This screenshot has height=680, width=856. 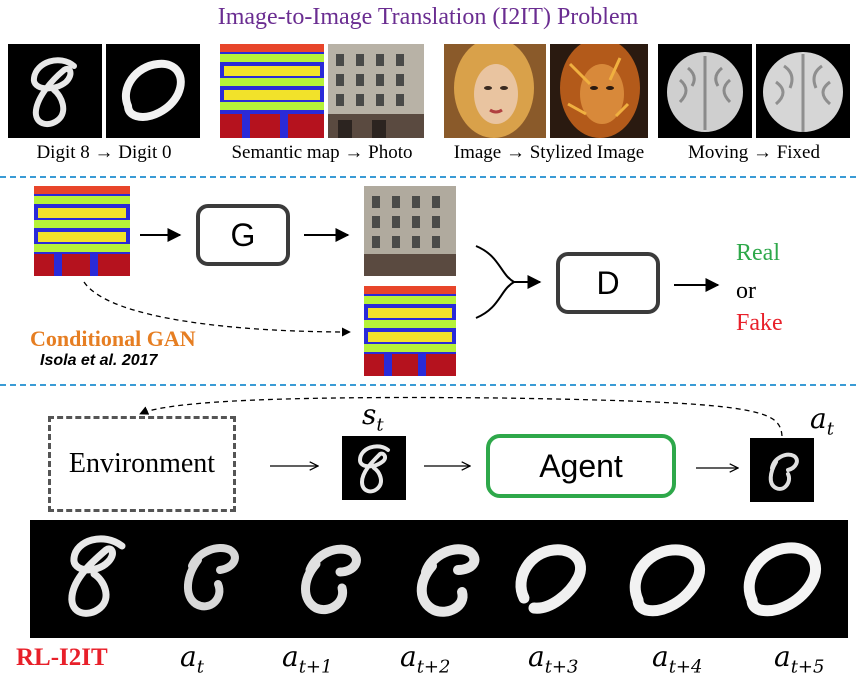 I want to click on digit-0-image, so click(x=153, y=91).